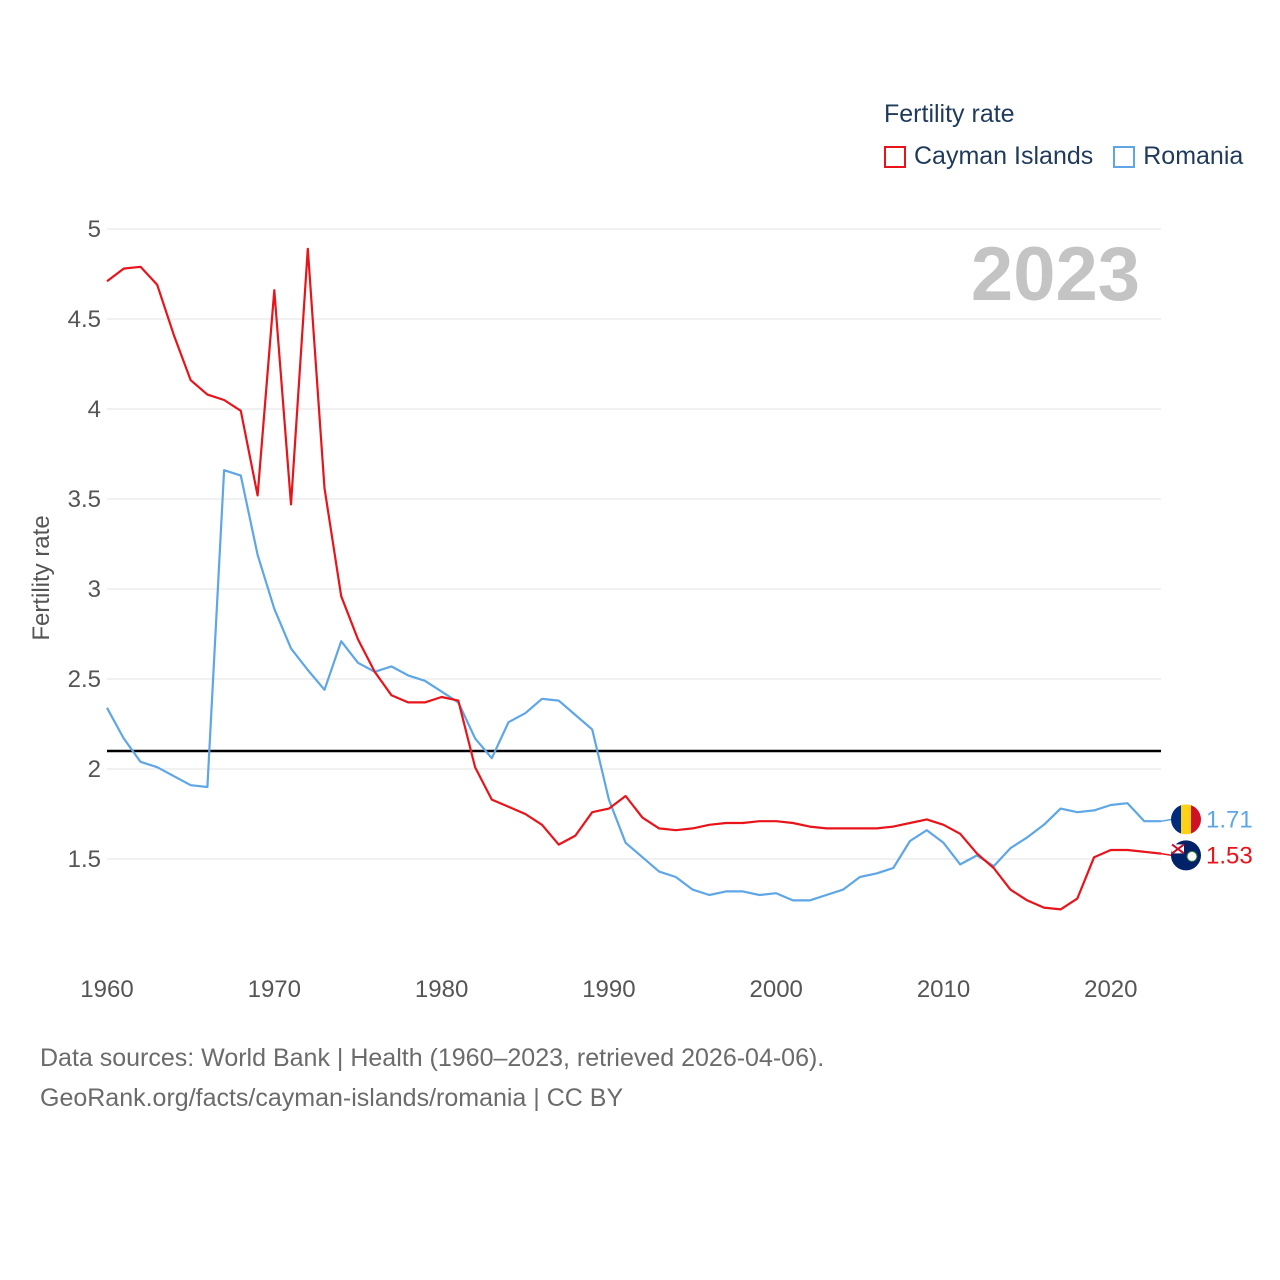 The image size is (1280, 1280). Describe the element at coordinates (1055, 274) in the screenshot. I see `year-watermark: 2023` at that location.